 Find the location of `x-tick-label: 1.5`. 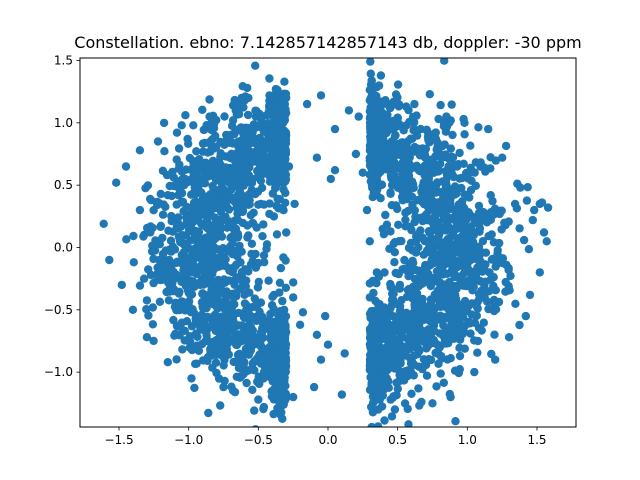

x-tick-label: 1.5 is located at coordinates (536, 440).